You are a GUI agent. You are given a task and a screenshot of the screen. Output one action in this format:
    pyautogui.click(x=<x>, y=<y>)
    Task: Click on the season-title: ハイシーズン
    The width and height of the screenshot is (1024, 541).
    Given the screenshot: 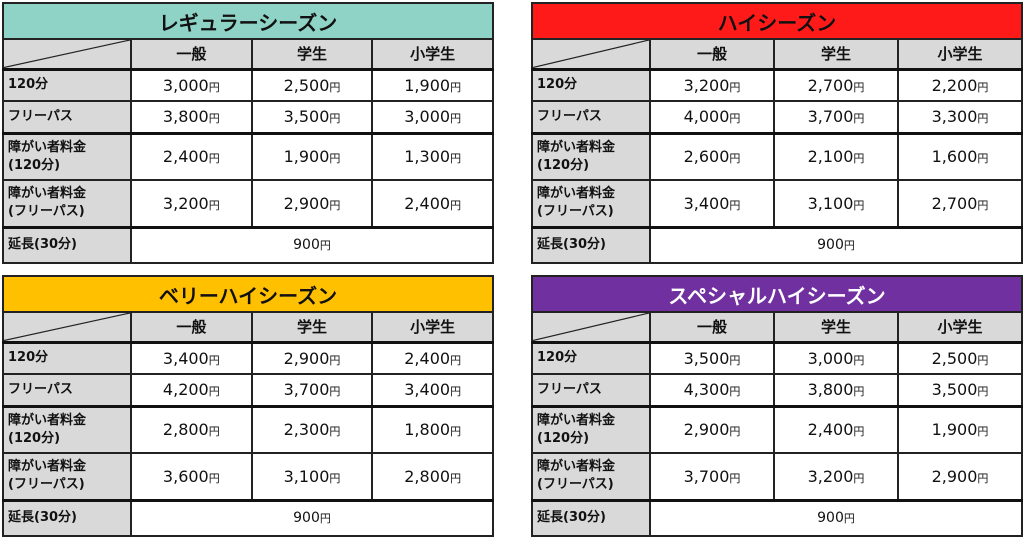 What is the action you would take?
    pyautogui.click(x=777, y=21)
    